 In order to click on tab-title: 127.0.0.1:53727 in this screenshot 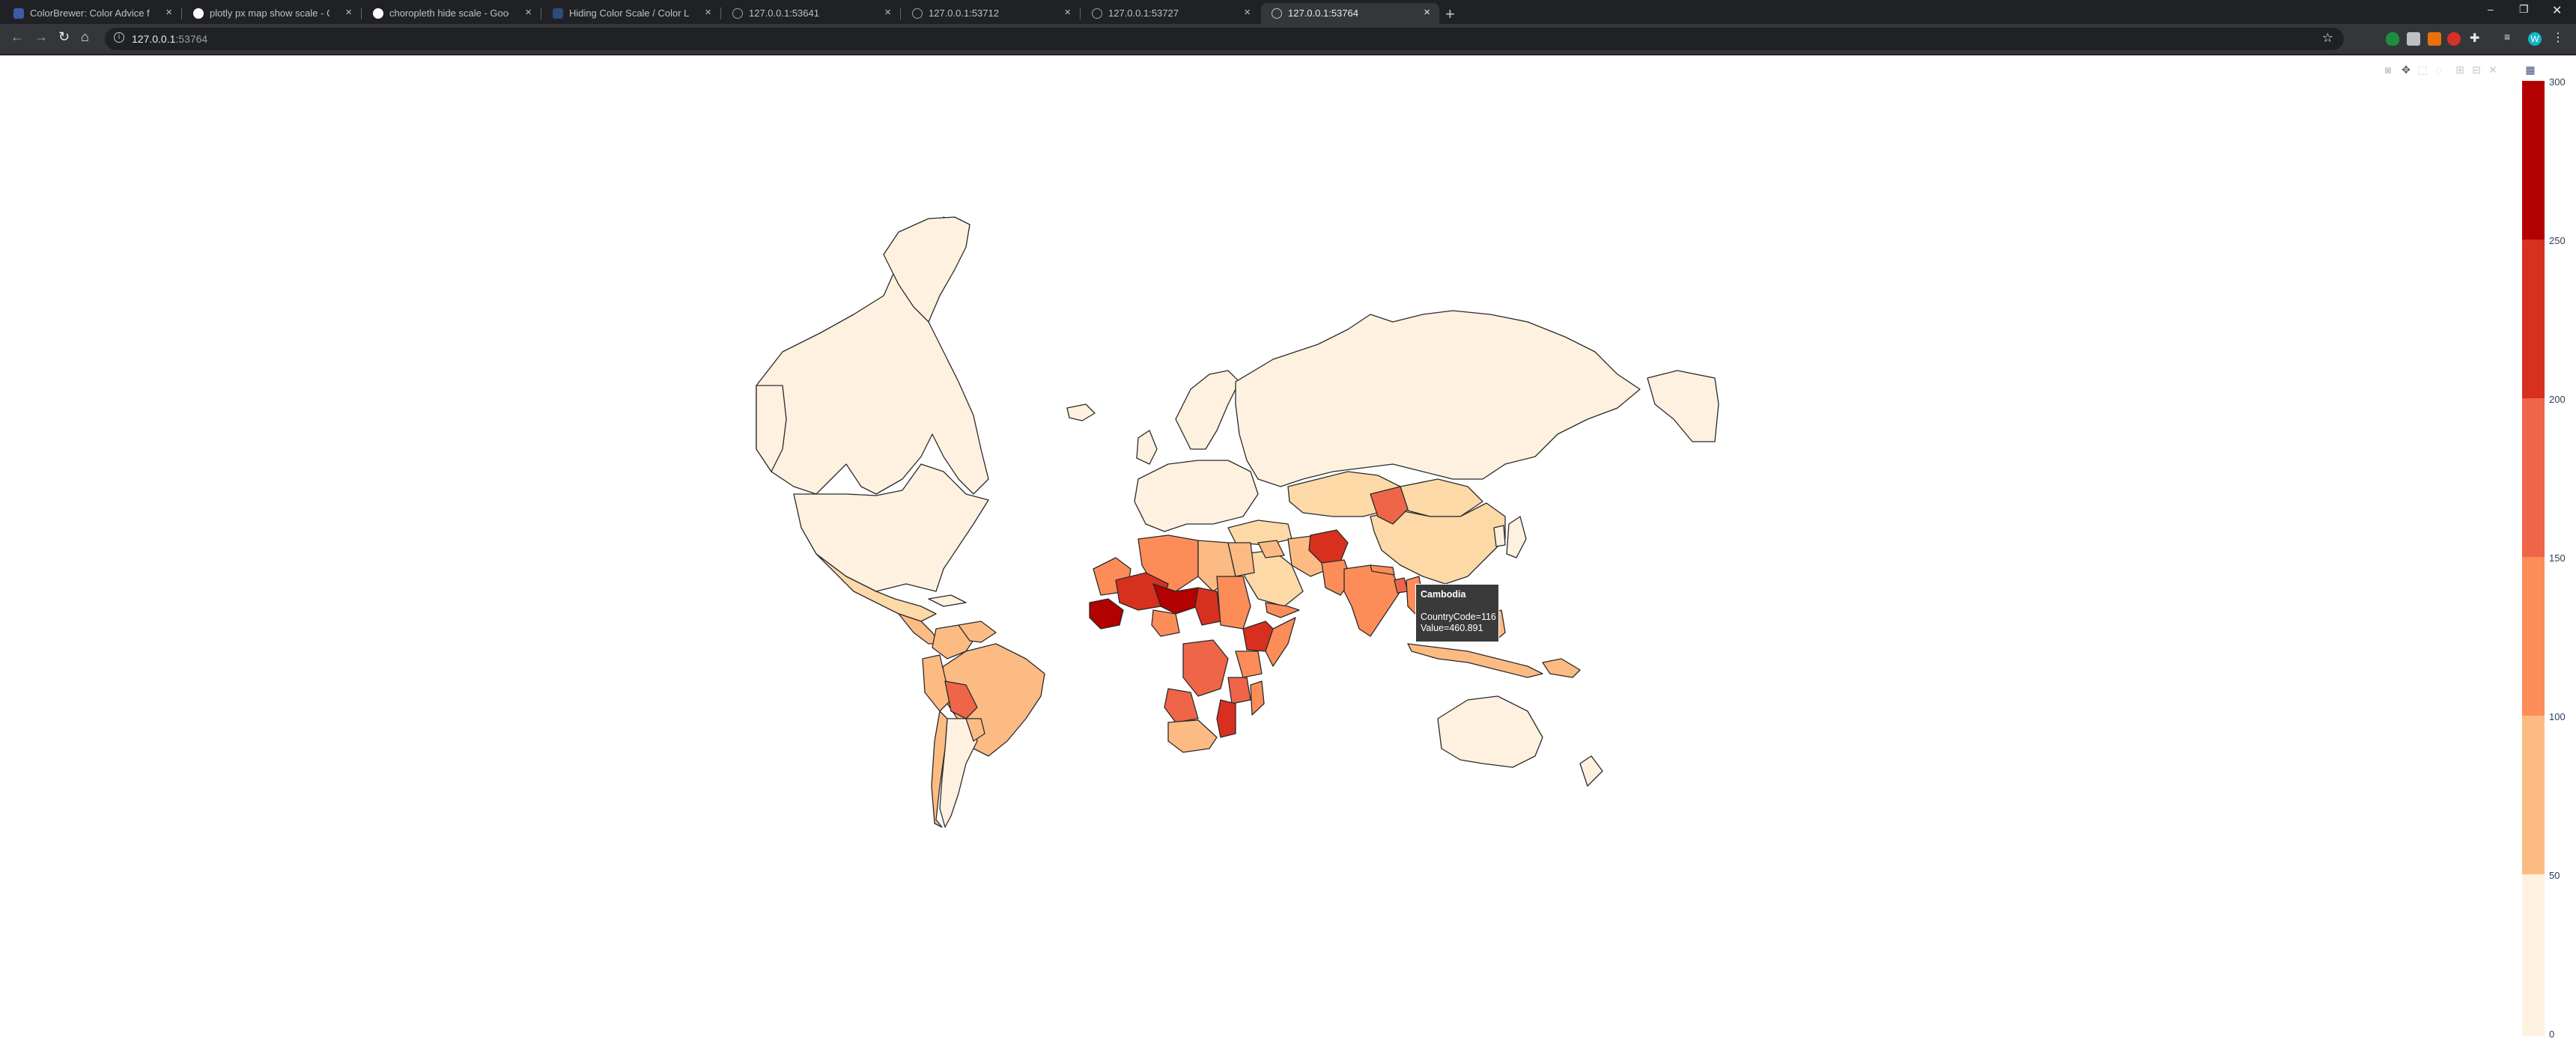, I will do `click(1143, 13)`.